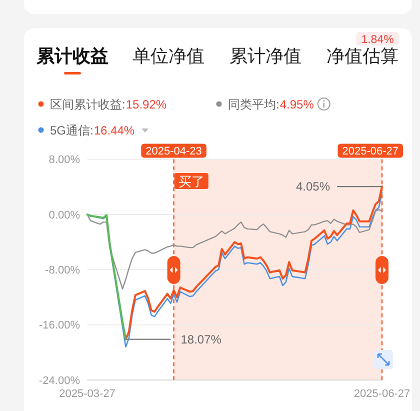 Image resolution: width=420 pixels, height=411 pixels. Describe the element at coordinates (313, 187) in the screenshot. I see `annotation: 4.05%` at that location.